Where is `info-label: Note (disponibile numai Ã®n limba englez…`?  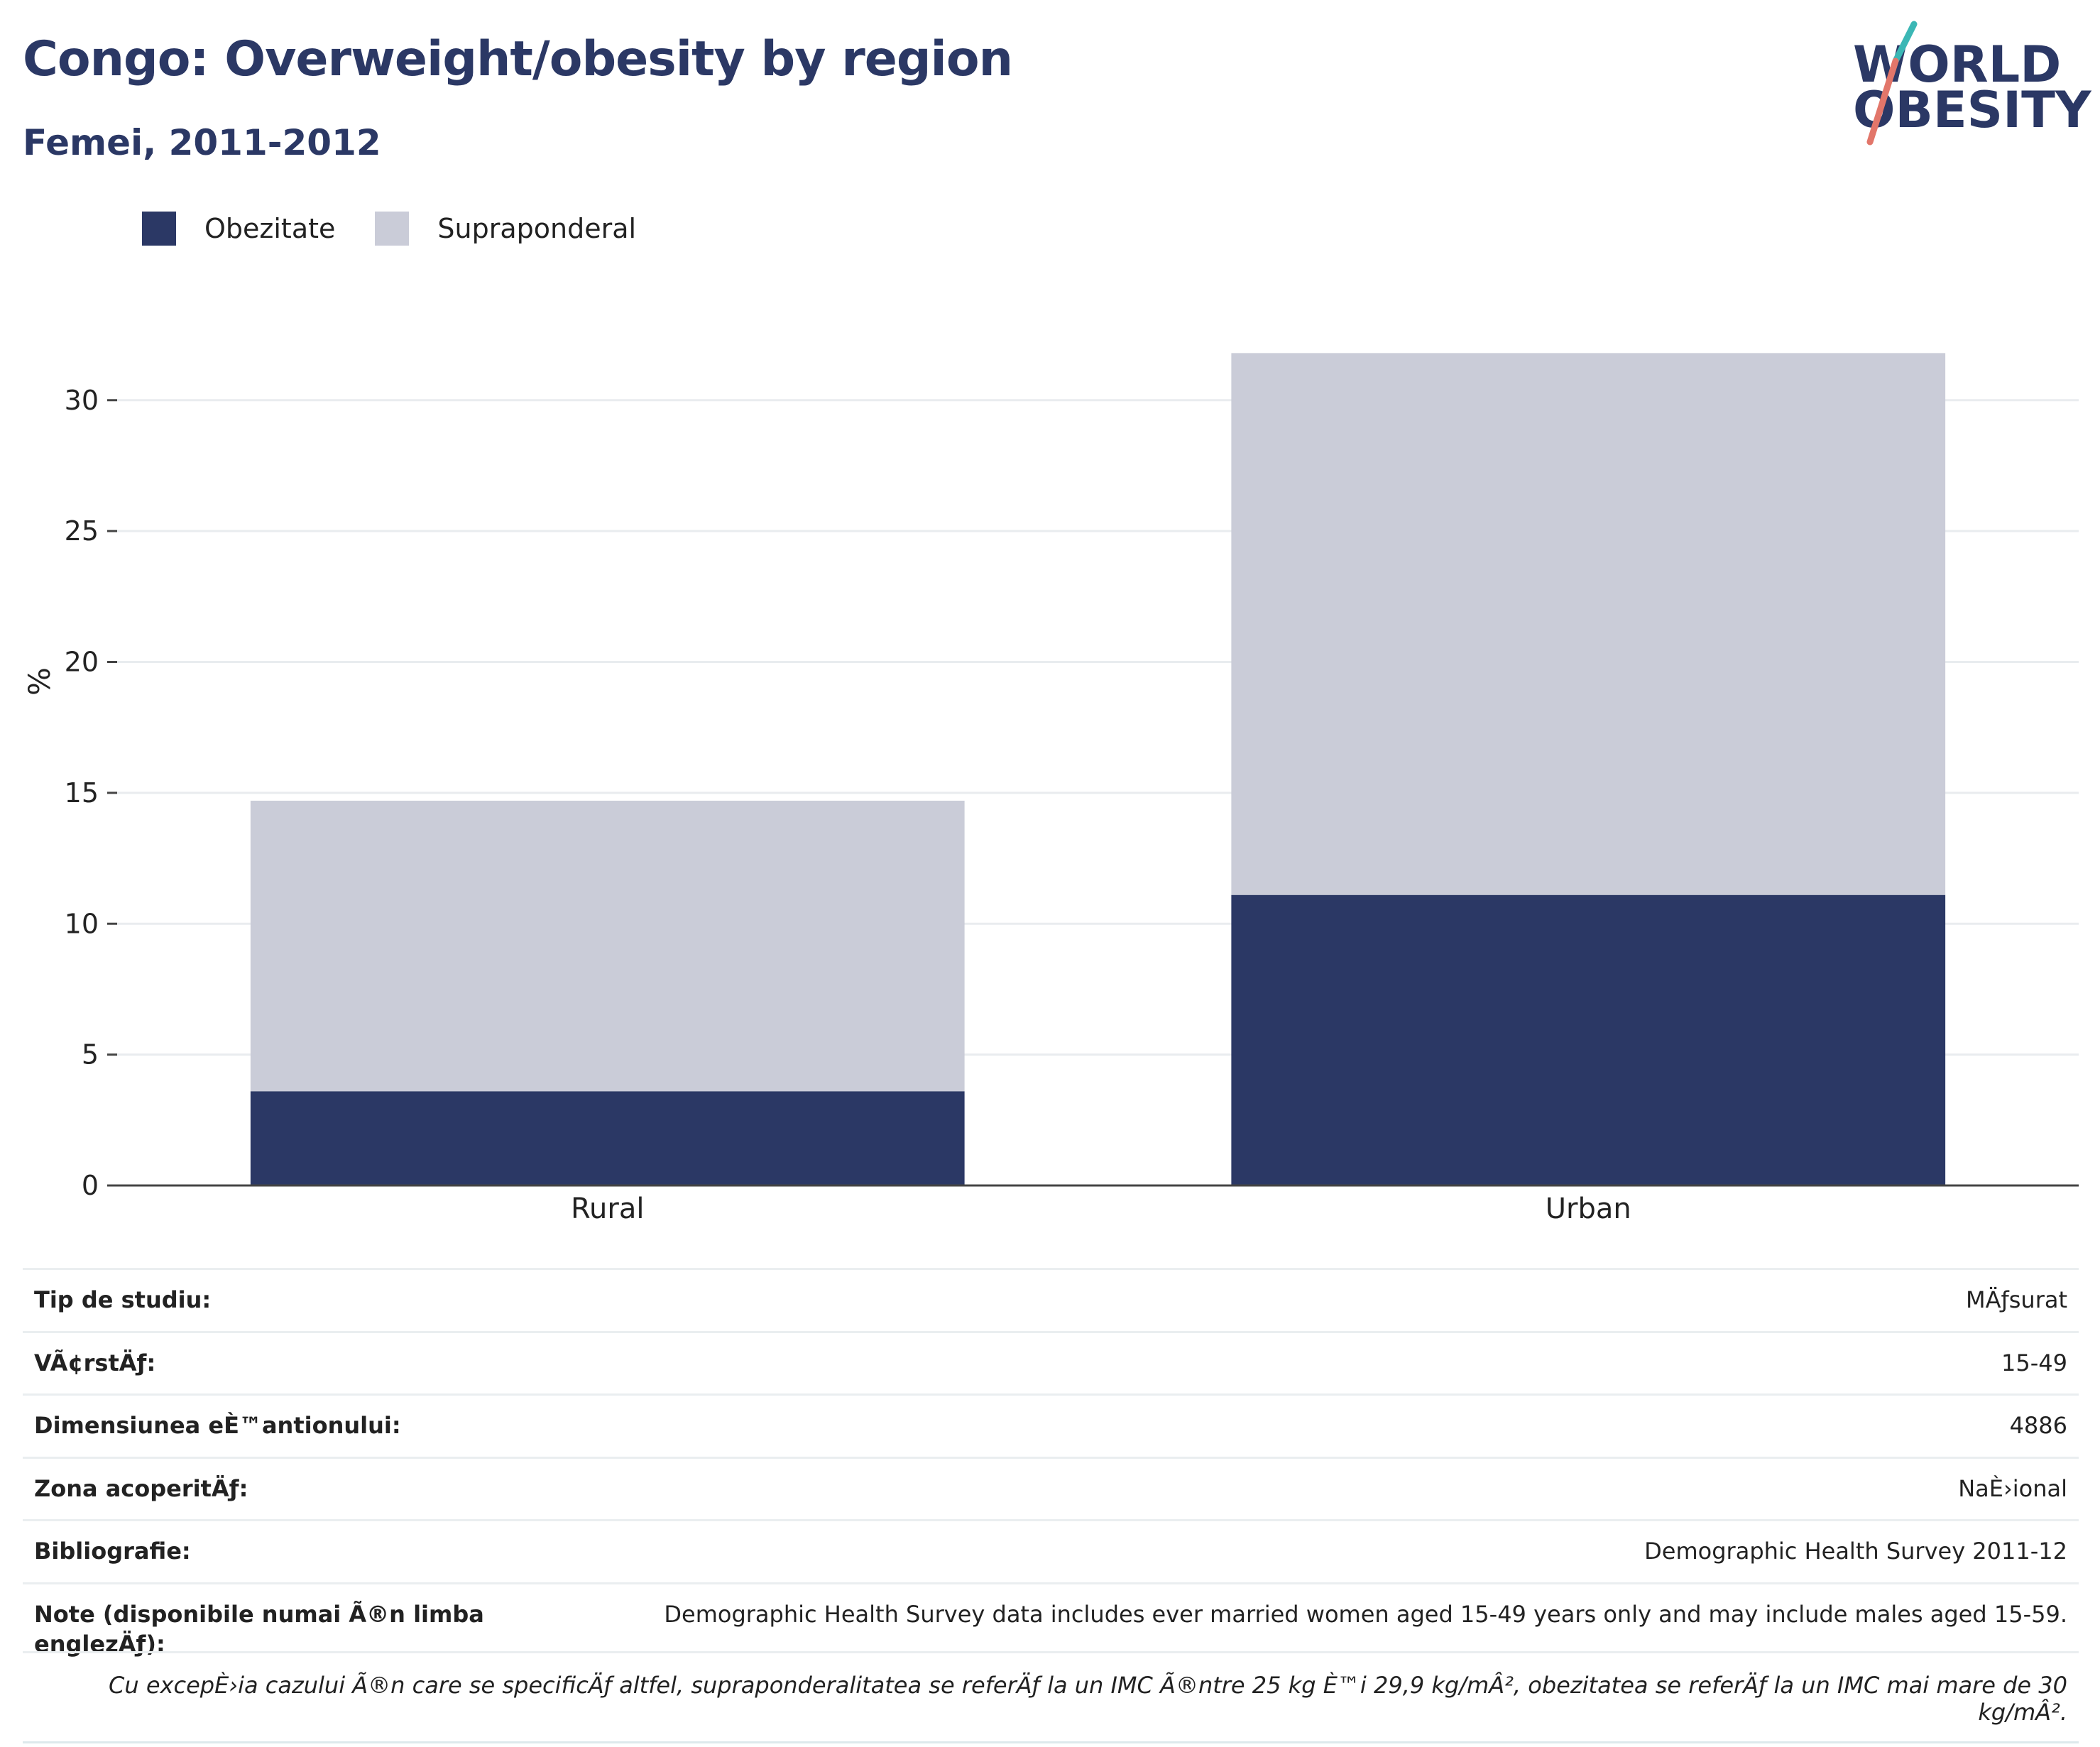 info-label: Note (disponibile numai Ã®n limba englez… is located at coordinates (261, 1628).